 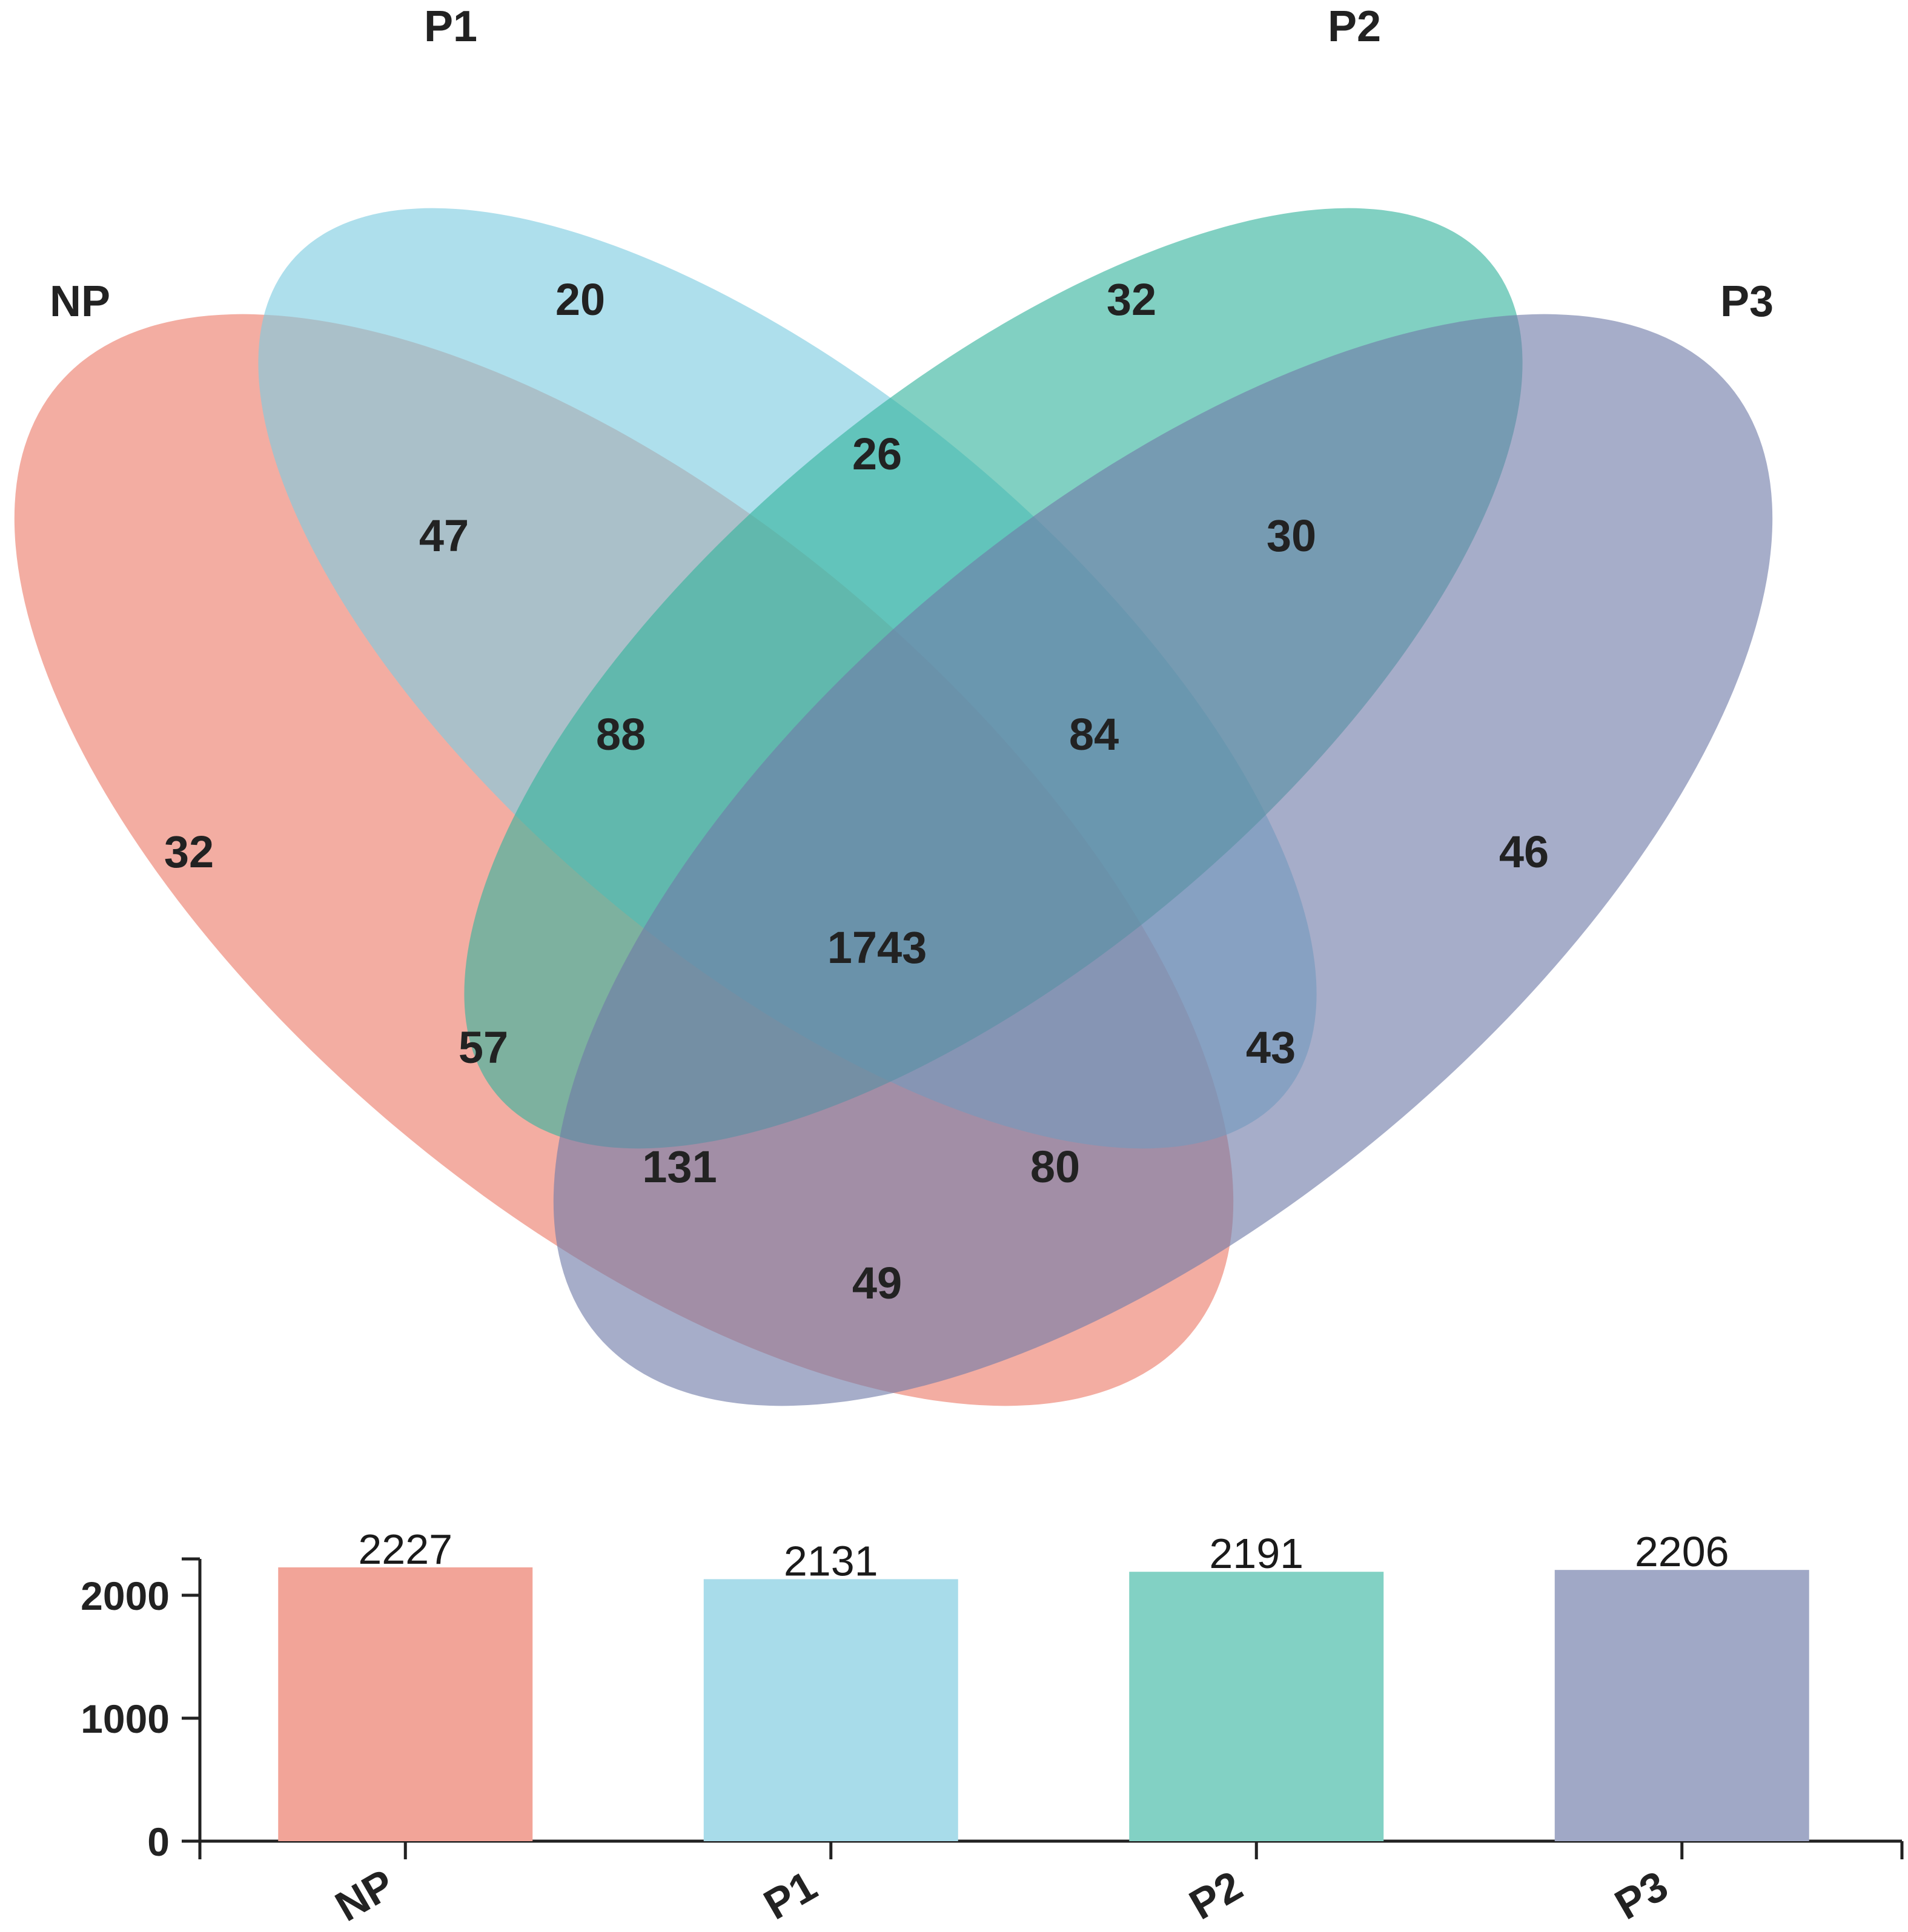 I want to click on region-count-all: 1743, so click(x=877, y=948).